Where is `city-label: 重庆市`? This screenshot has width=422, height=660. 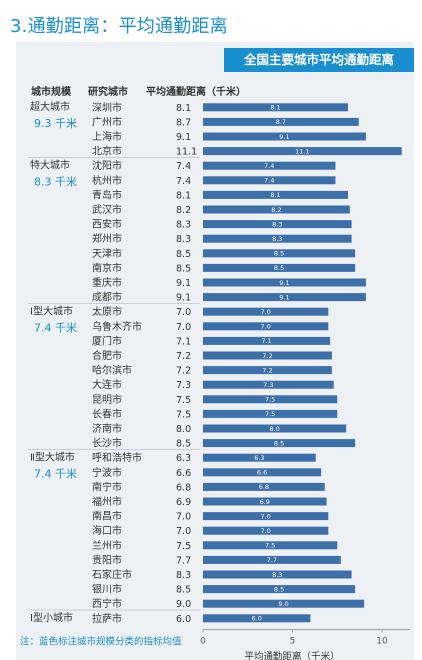
city-label: 重庆市 is located at coordinates (107, 282).